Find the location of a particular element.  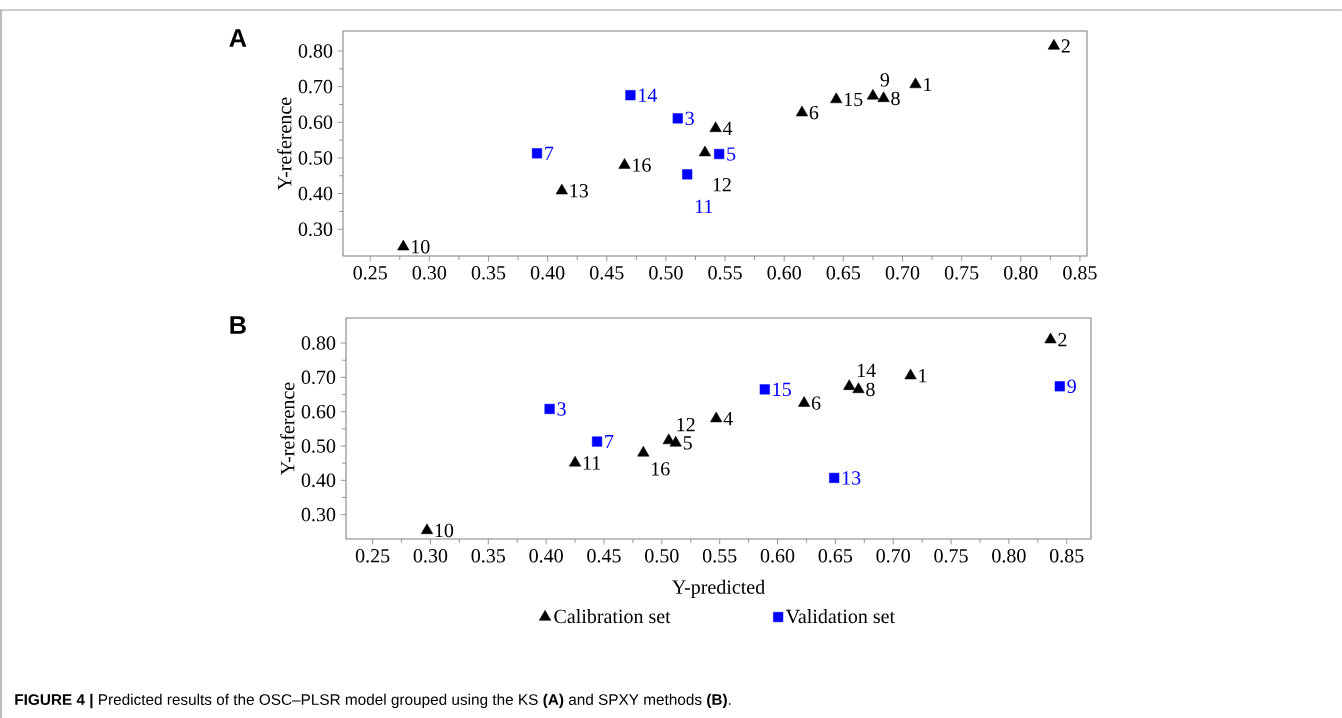

y-tick-label: 0.50 is located at coordinates (315, 158).